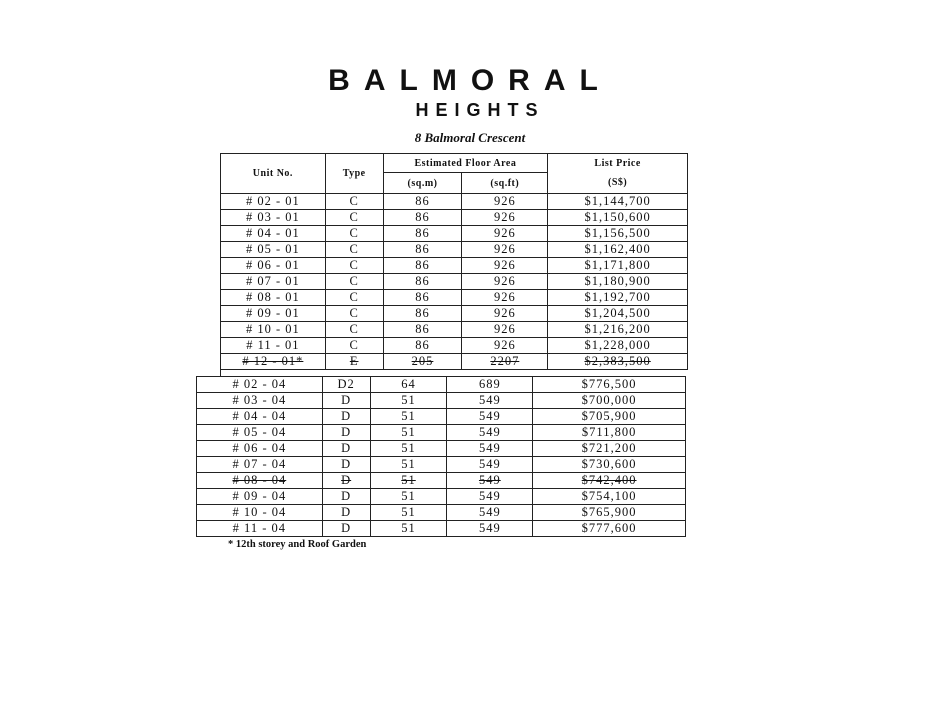 The height and width of the screenshot is (717, 943). Describe the element at coordinates (617, 233) in the screenshot. I see `cell-price: $1,156,500` at that location.